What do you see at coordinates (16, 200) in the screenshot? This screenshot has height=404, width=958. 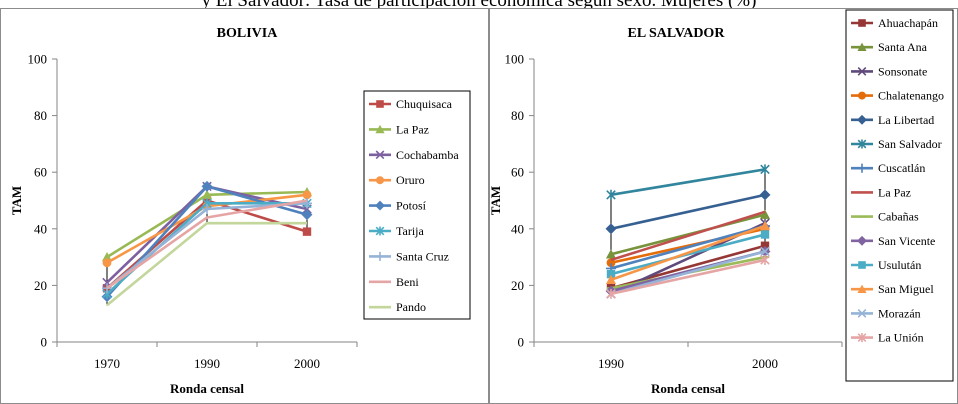 I see `bolivia-y-axis-label: TAM` at bounding box center [16, 200].